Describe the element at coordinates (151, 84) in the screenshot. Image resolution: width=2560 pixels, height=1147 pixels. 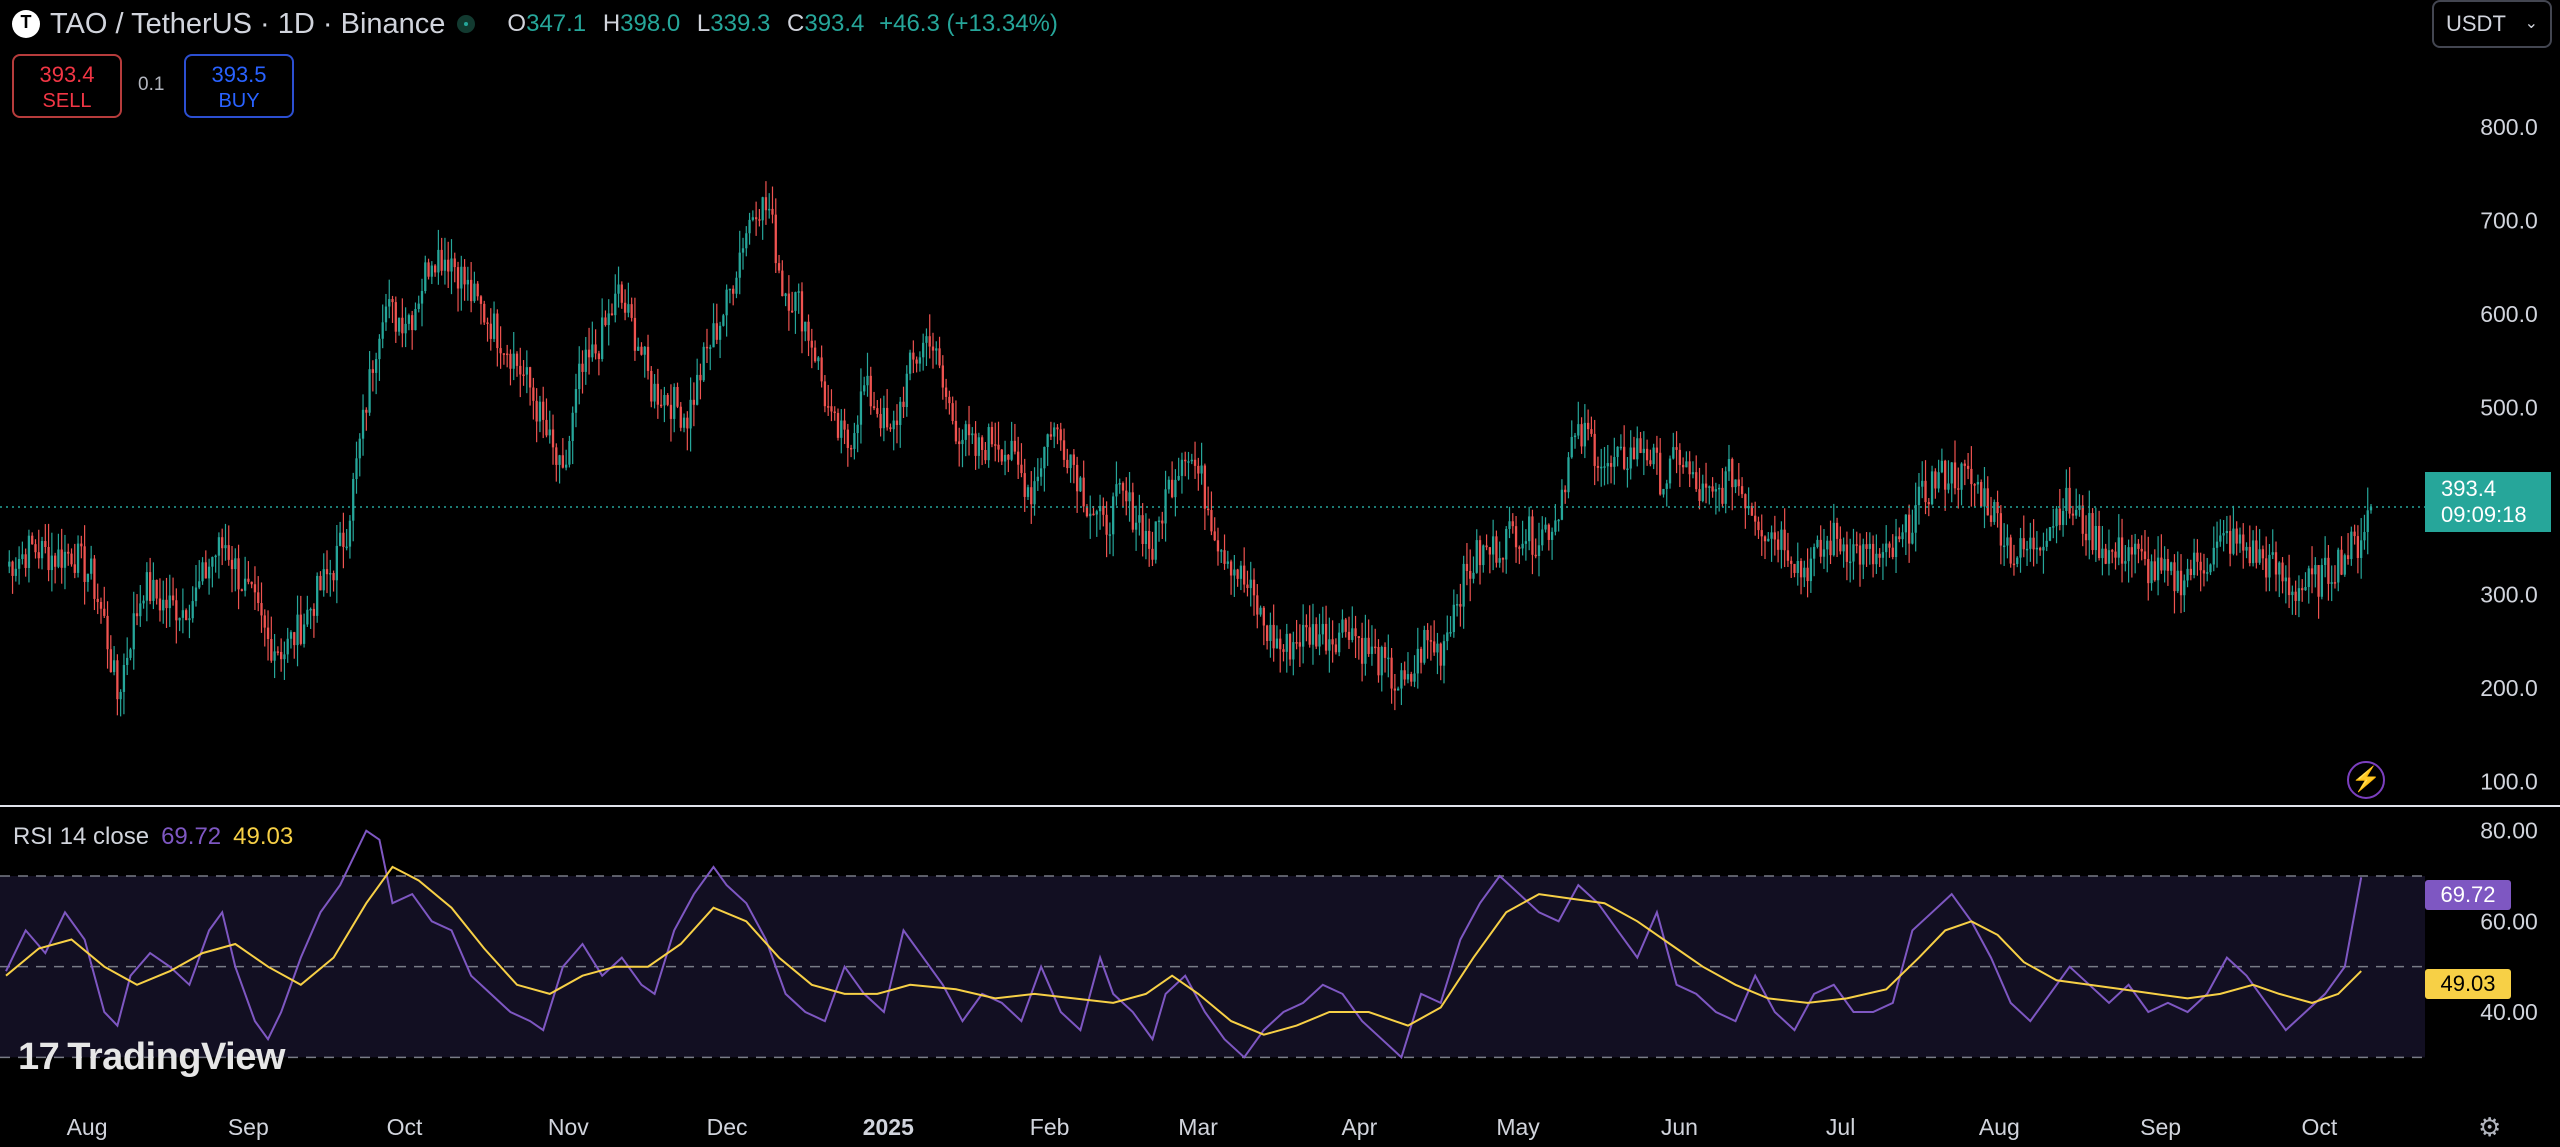
I see `spread-value: 0.1` at that location.